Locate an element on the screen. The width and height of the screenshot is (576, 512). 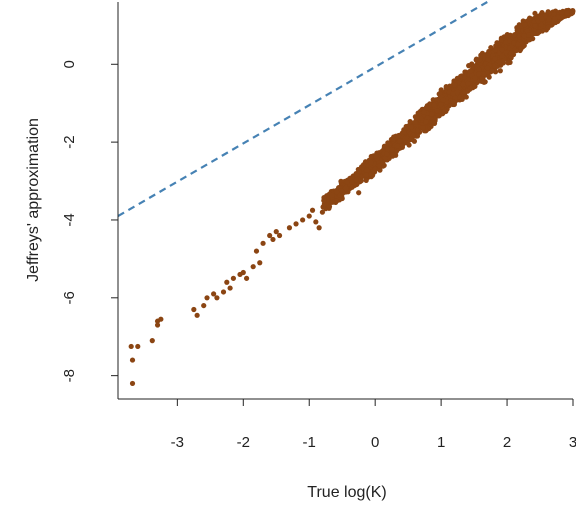
x-tick-label: -2 is located at coordinates (243, 442).